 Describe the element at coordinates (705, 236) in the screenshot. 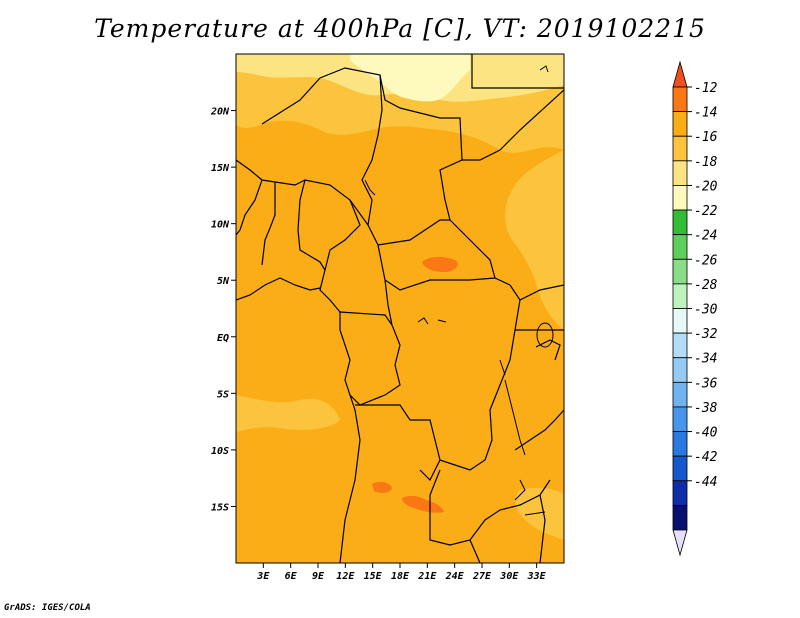

I see `colorbar-label: -24` at that location.